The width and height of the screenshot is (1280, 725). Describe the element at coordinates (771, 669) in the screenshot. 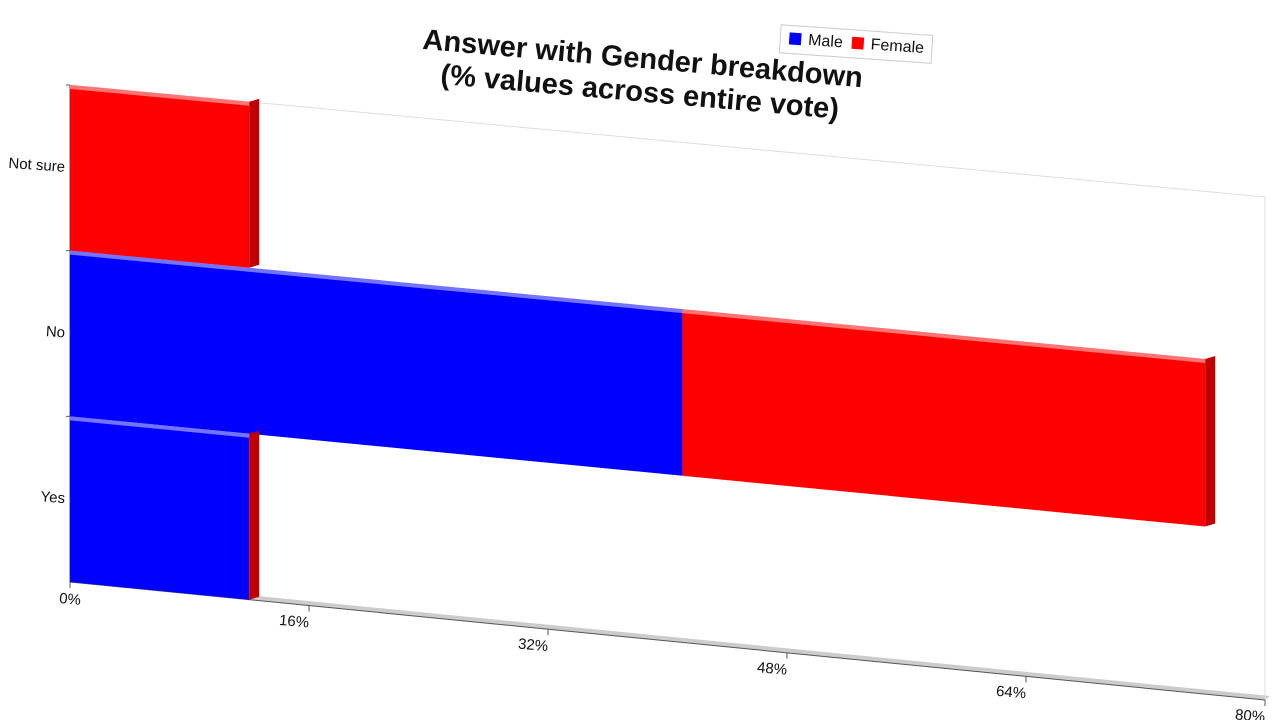

I see `x-tick-label: 48%` at that location.